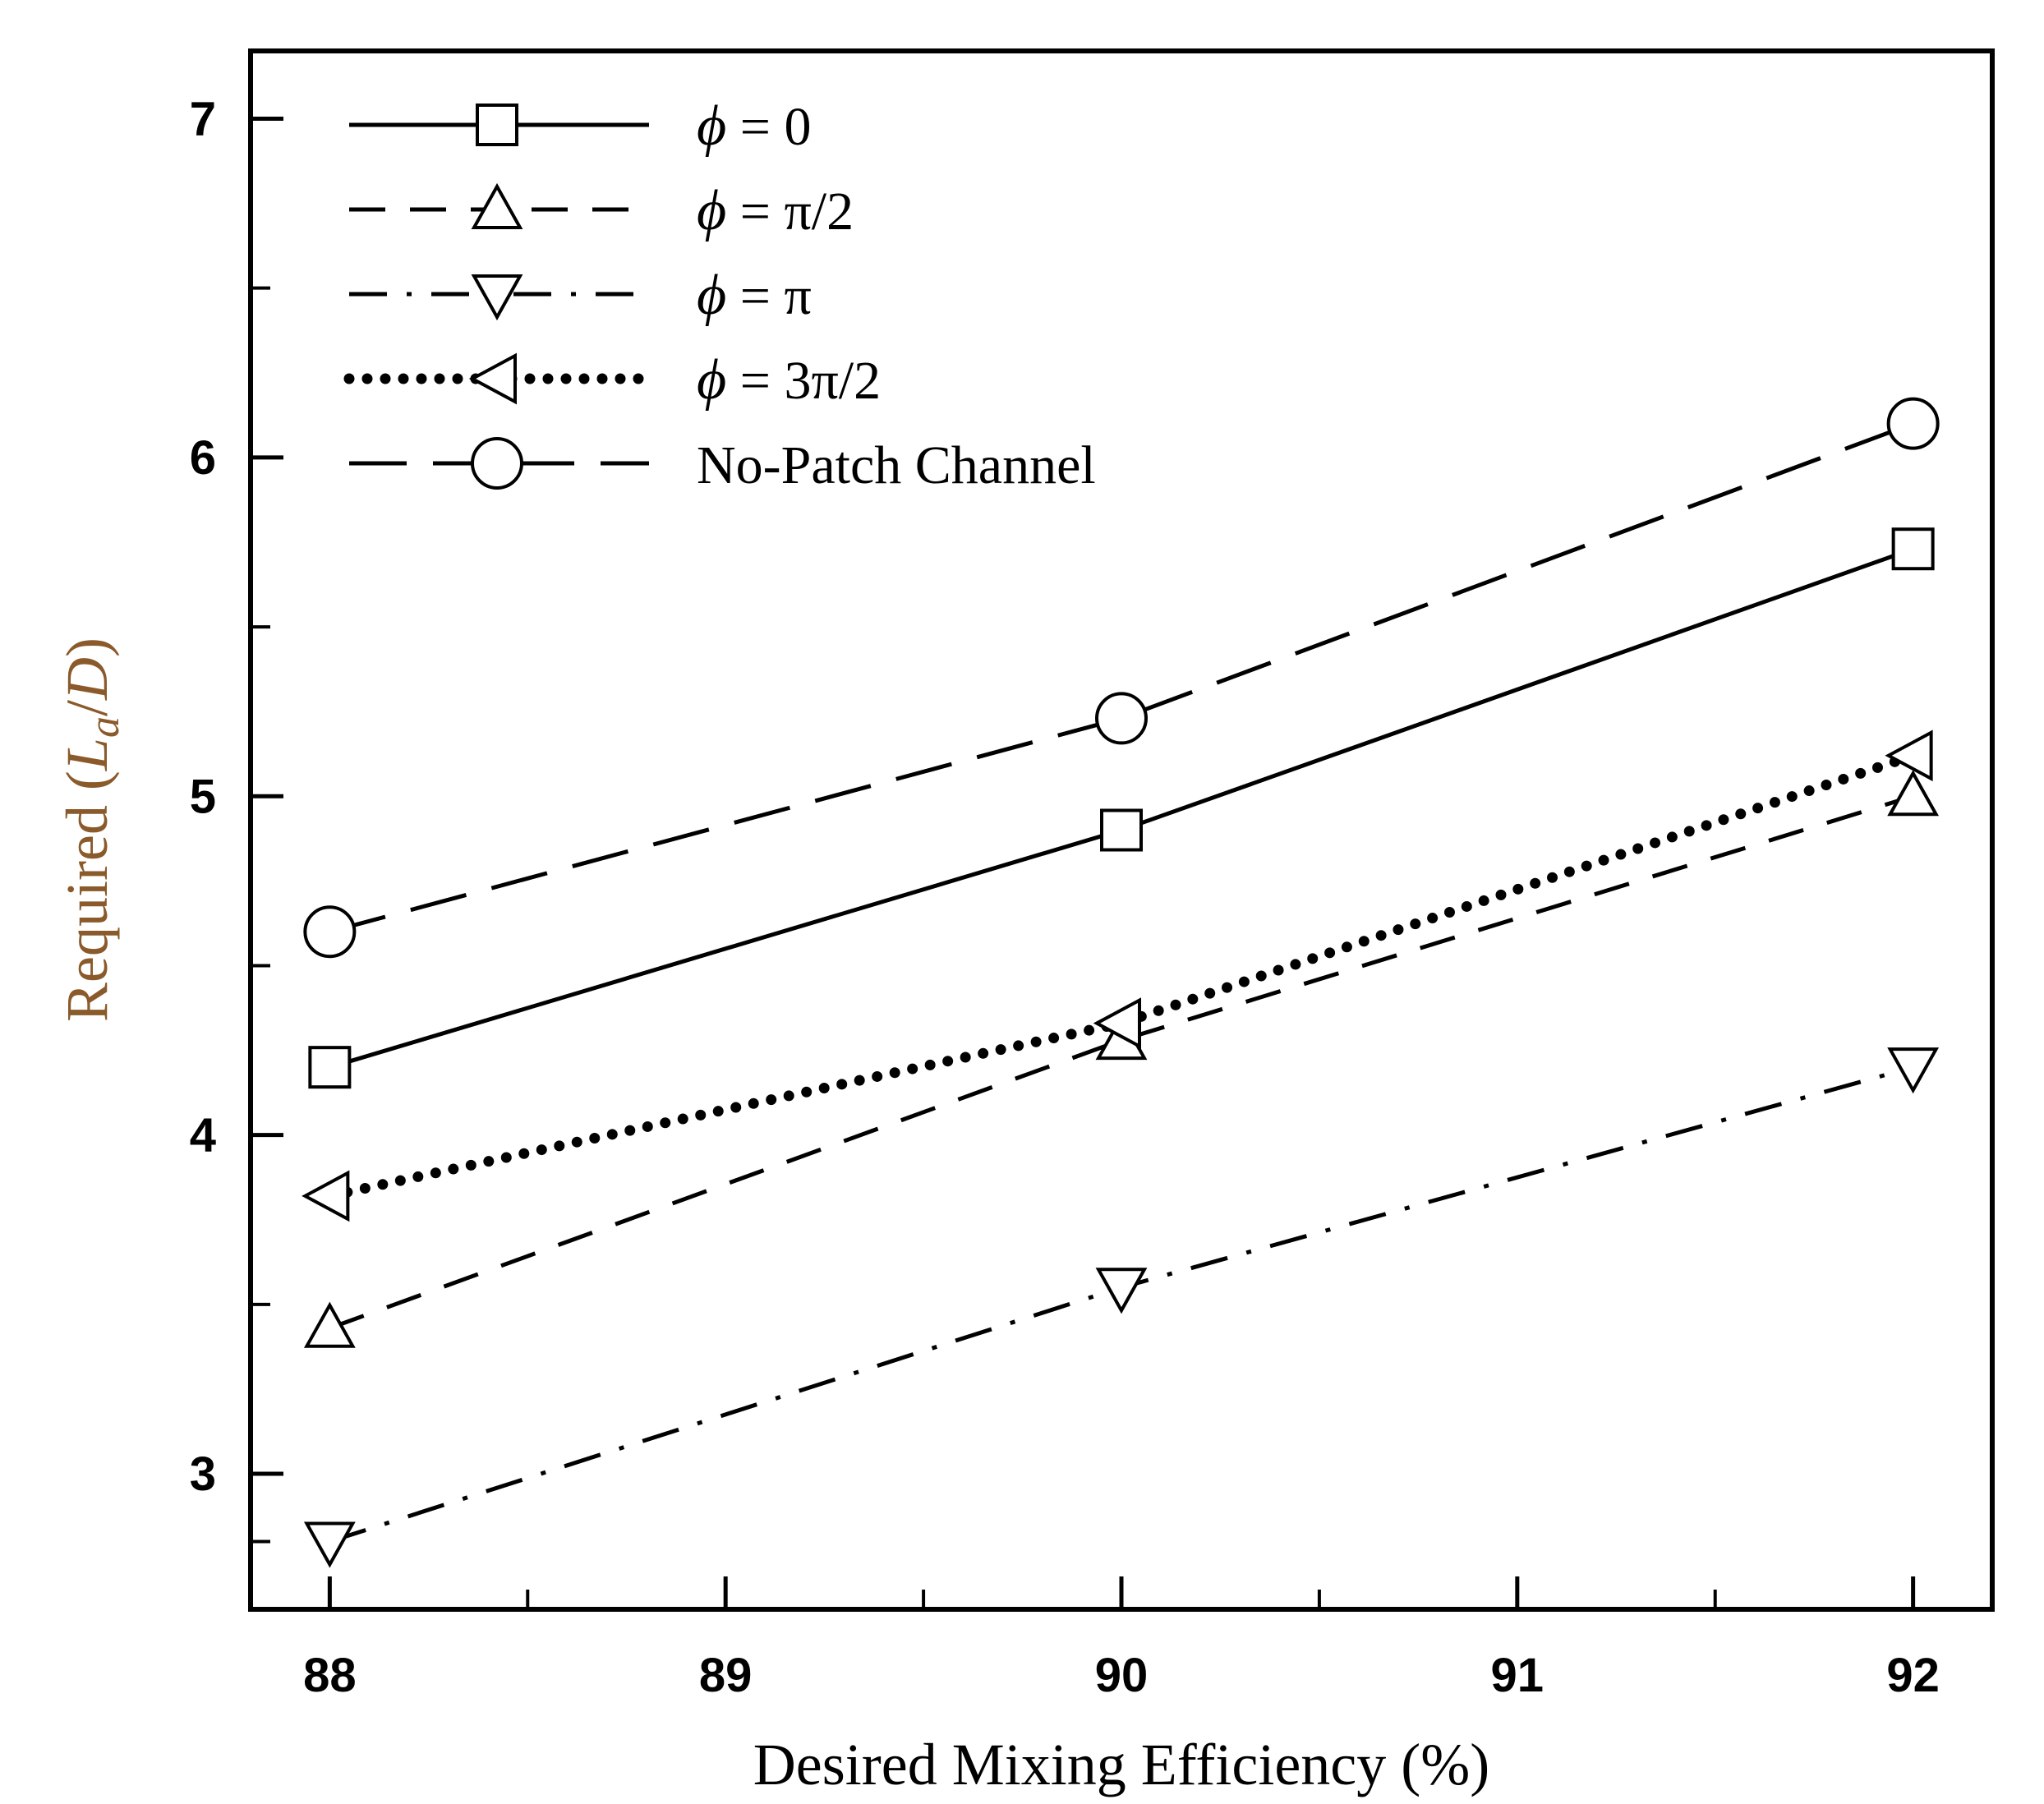 This screenshot has width=2044, height=1804. What do you see at coordinates (726, 1675) in the screenshot?
I see `x-tick-label: 89` at bounding box center [726, 1675].